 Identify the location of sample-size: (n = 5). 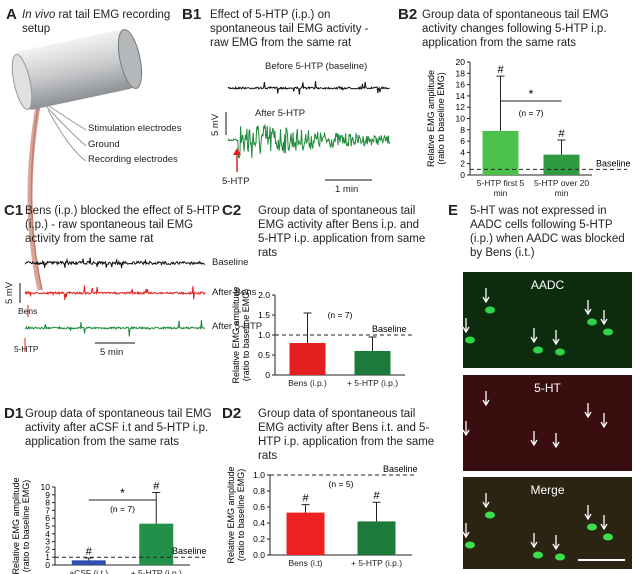
(341, 484).